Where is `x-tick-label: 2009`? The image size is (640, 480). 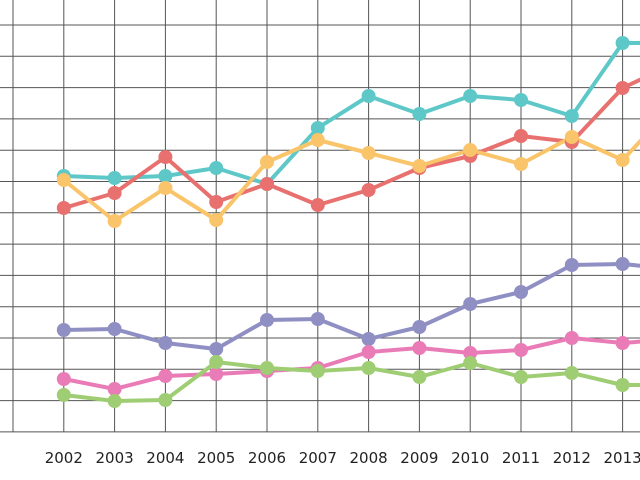
x-tick-label: 2009 is located at coordinates (419, 458).